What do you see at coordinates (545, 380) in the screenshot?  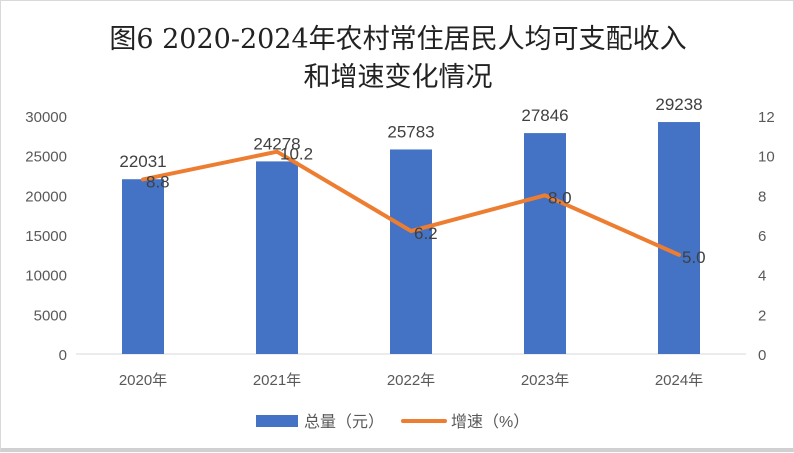 I see `x-tick-label: 2023年` at bounding box center [545, 380].